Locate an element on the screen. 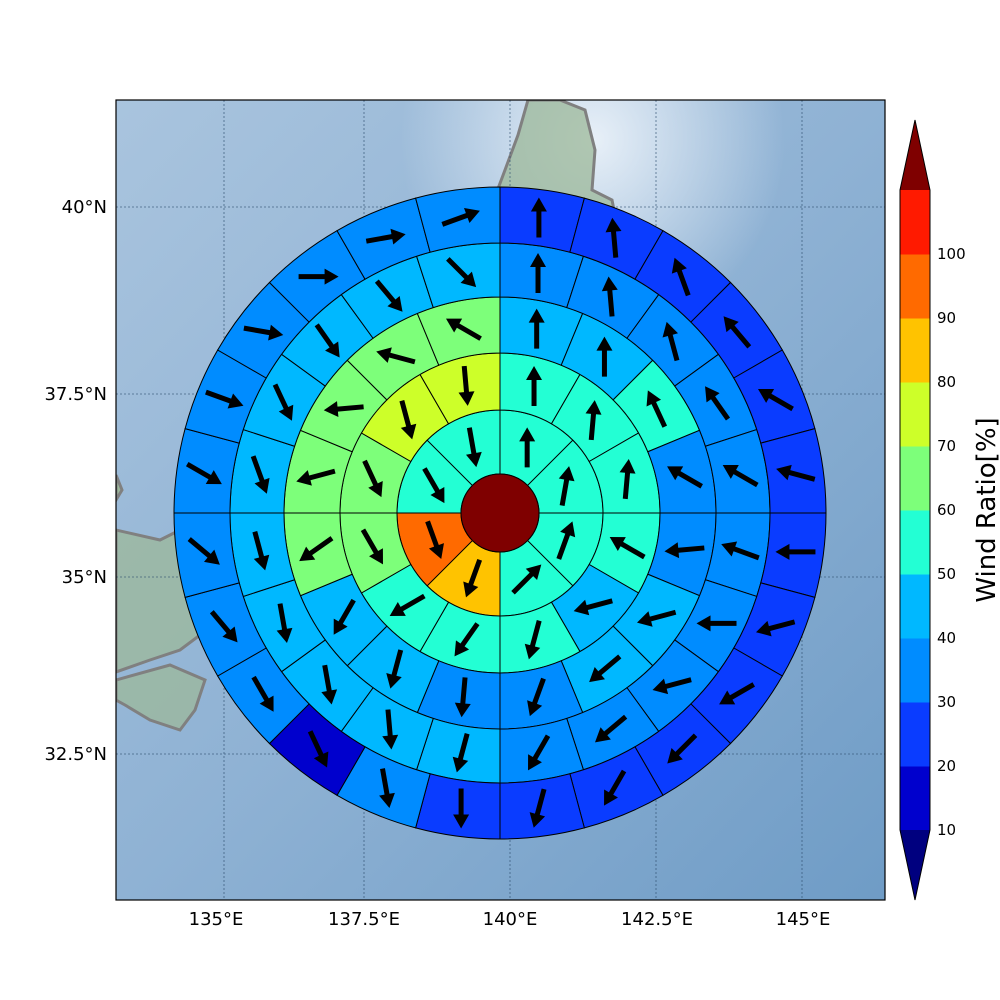  x-tick-142-5e: 142.5°E is located at coordinates (657, 919).